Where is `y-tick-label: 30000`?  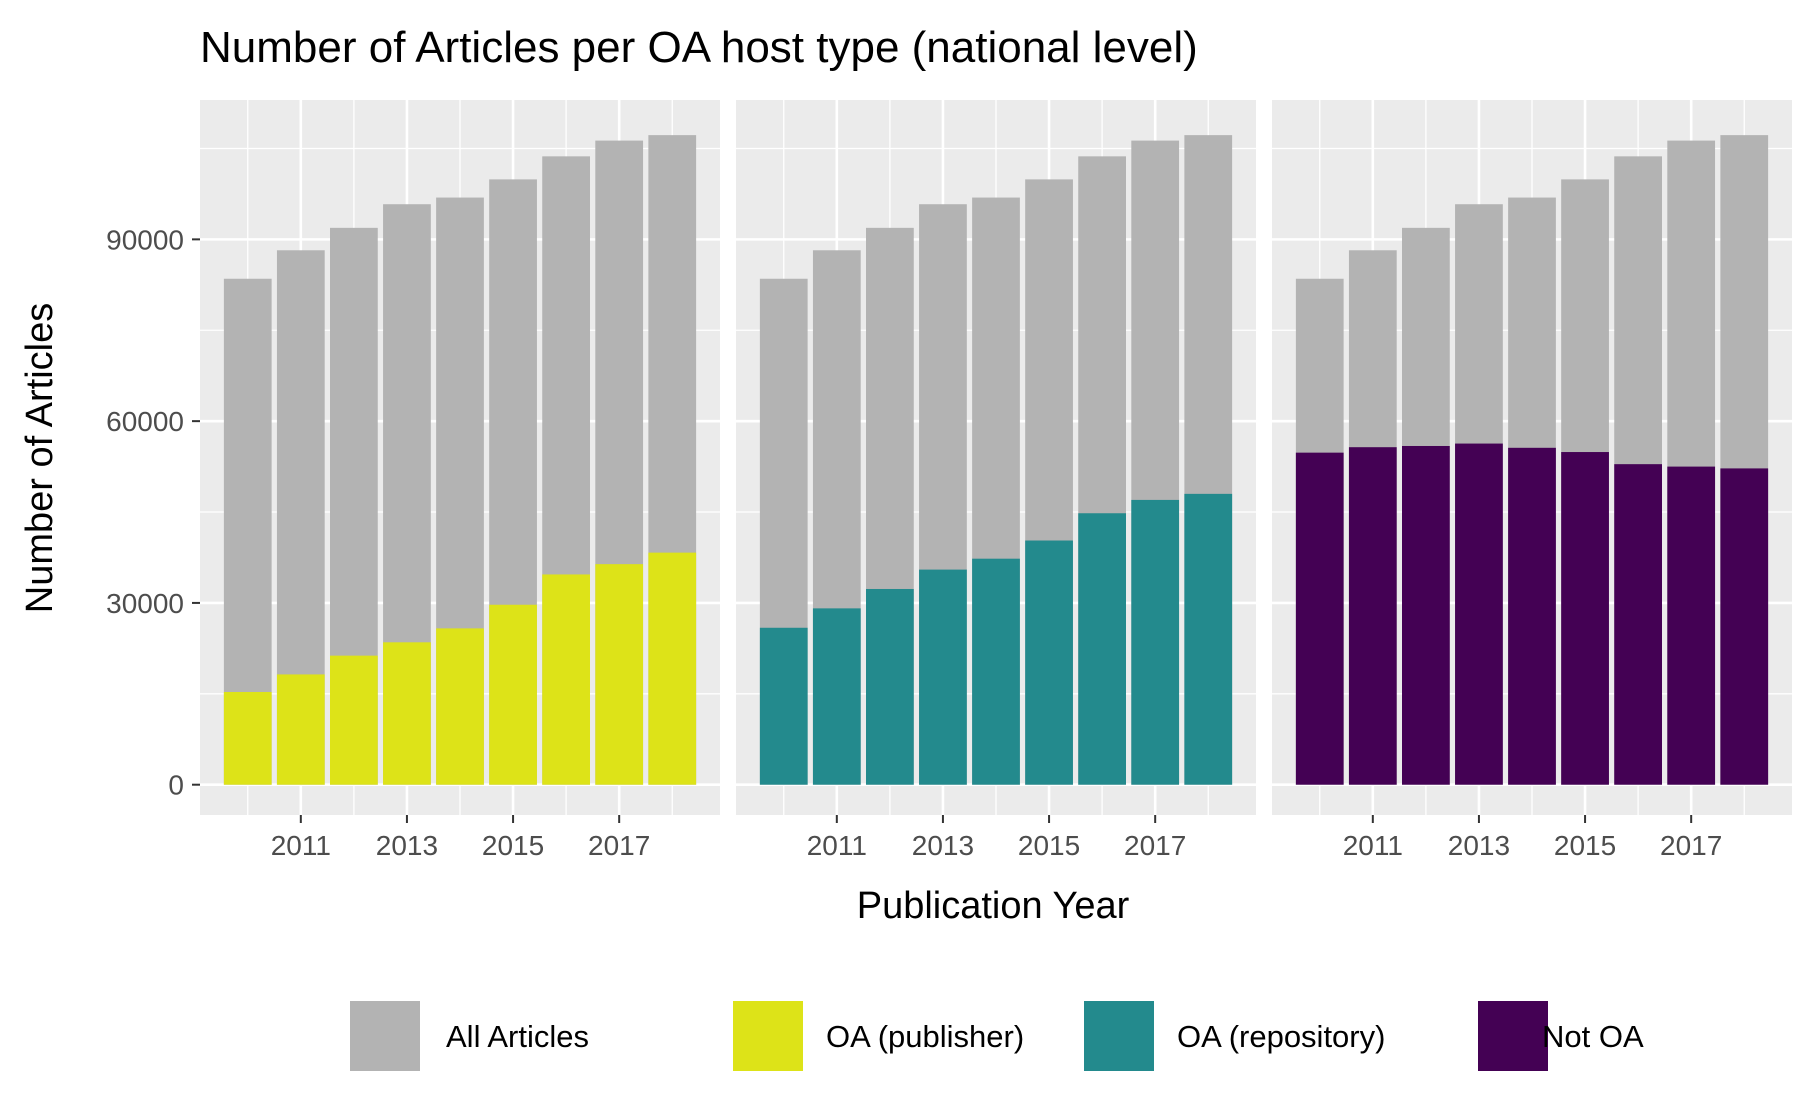
y-tick-label: 30000 is located at coordinates (145, 603).